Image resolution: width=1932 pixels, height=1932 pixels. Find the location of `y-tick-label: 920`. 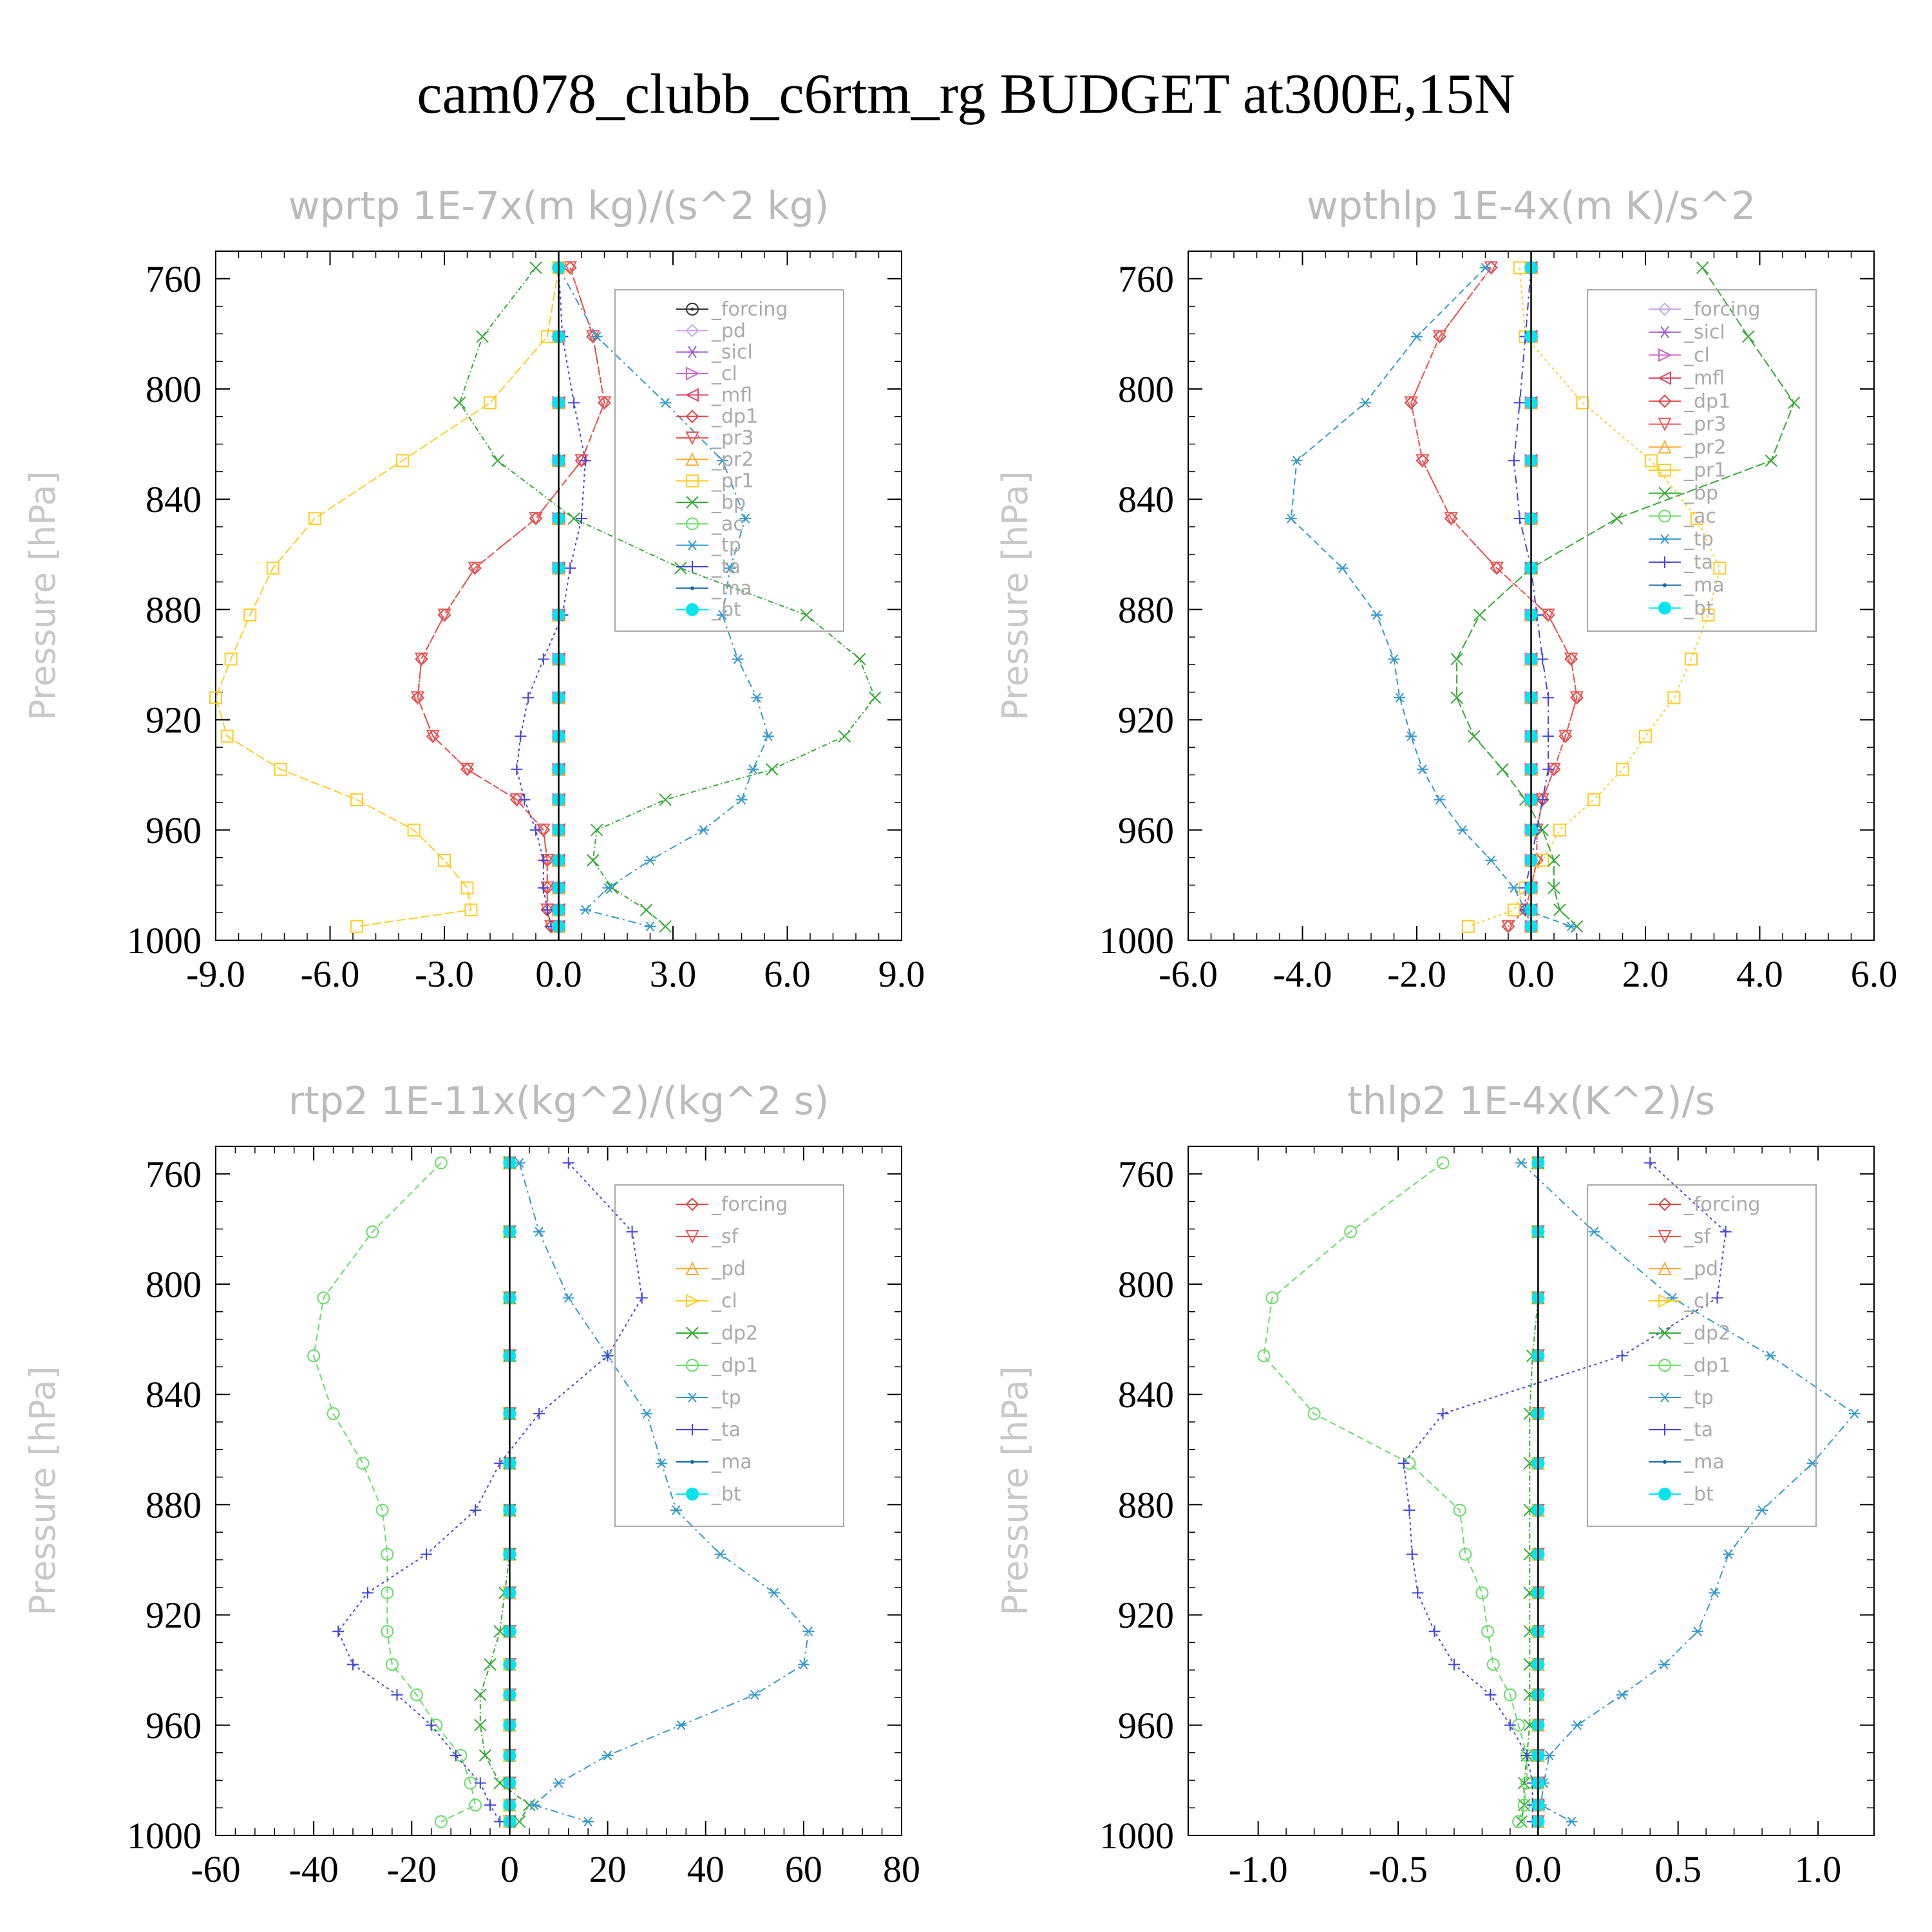

y-tick-label: 920 is located at coordinates (1146, 720).